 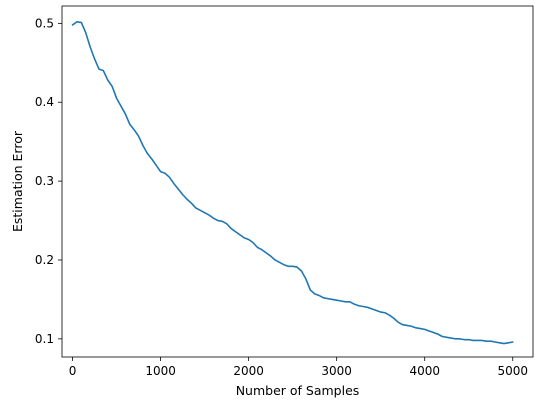 What do you see at coordinates (44, 102) in the screenshot?
I see `y-tick-label: 0.4` at bounding box center [44, 102].